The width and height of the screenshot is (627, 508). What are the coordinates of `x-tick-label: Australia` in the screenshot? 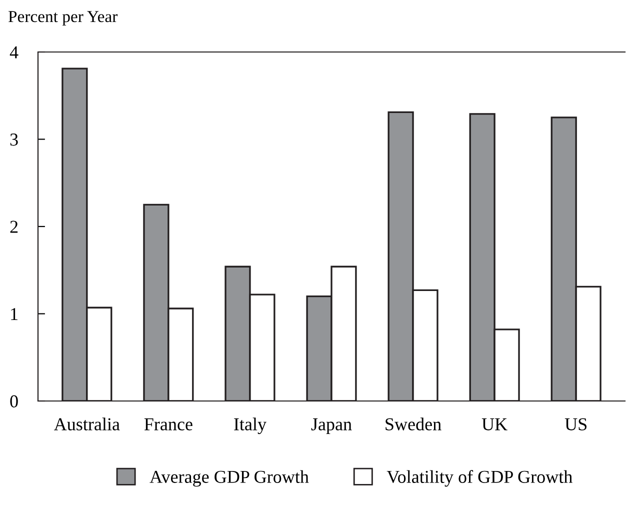 It's located at (87, 424).